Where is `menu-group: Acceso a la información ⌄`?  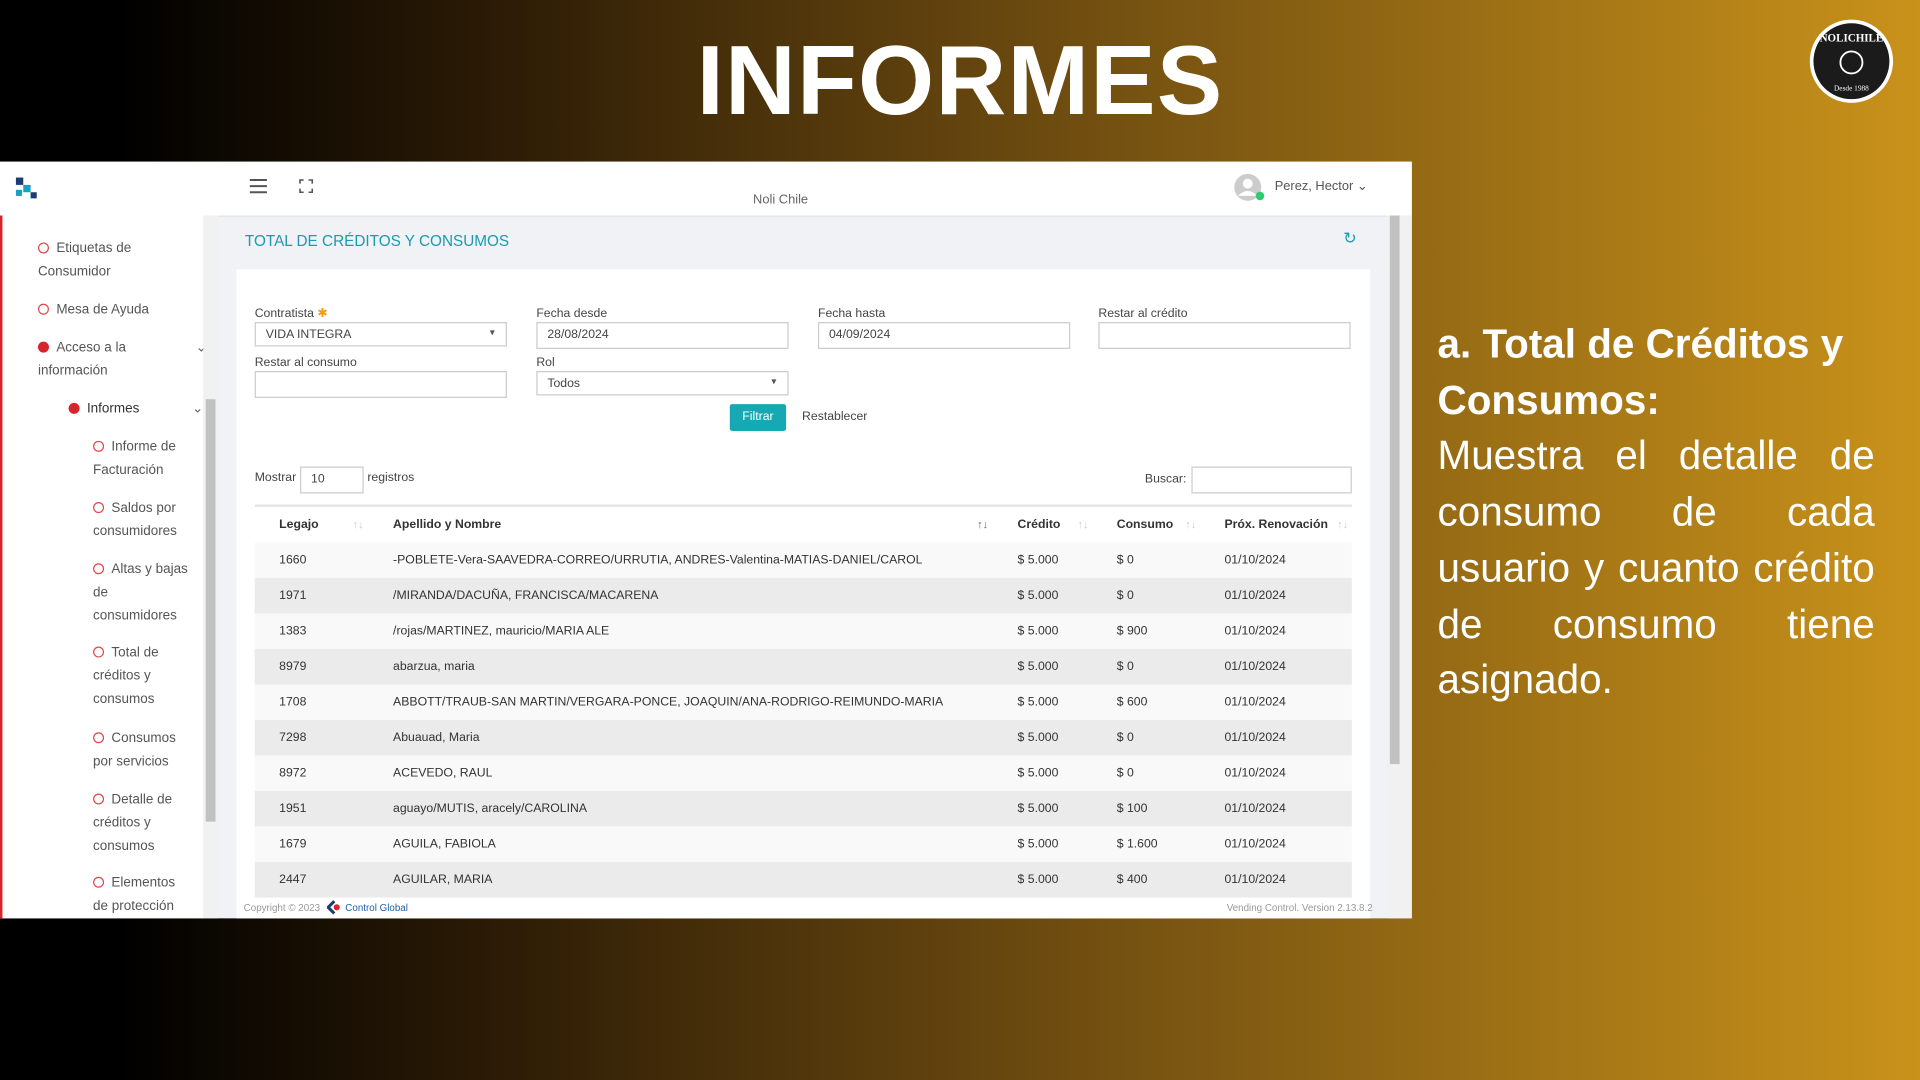 menu-group: Acceso a la información ⌄ is located at coordinates (122, 360).